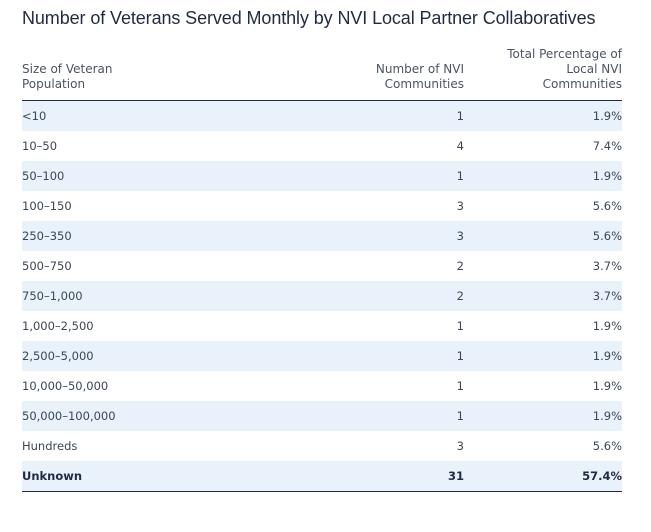 The width and height of the screenshot is (651, 532). Describe the element at coordinates (322, 386) in the screenshot. I see `table-row: 10,000–50,000 1 1.9%` at that location.